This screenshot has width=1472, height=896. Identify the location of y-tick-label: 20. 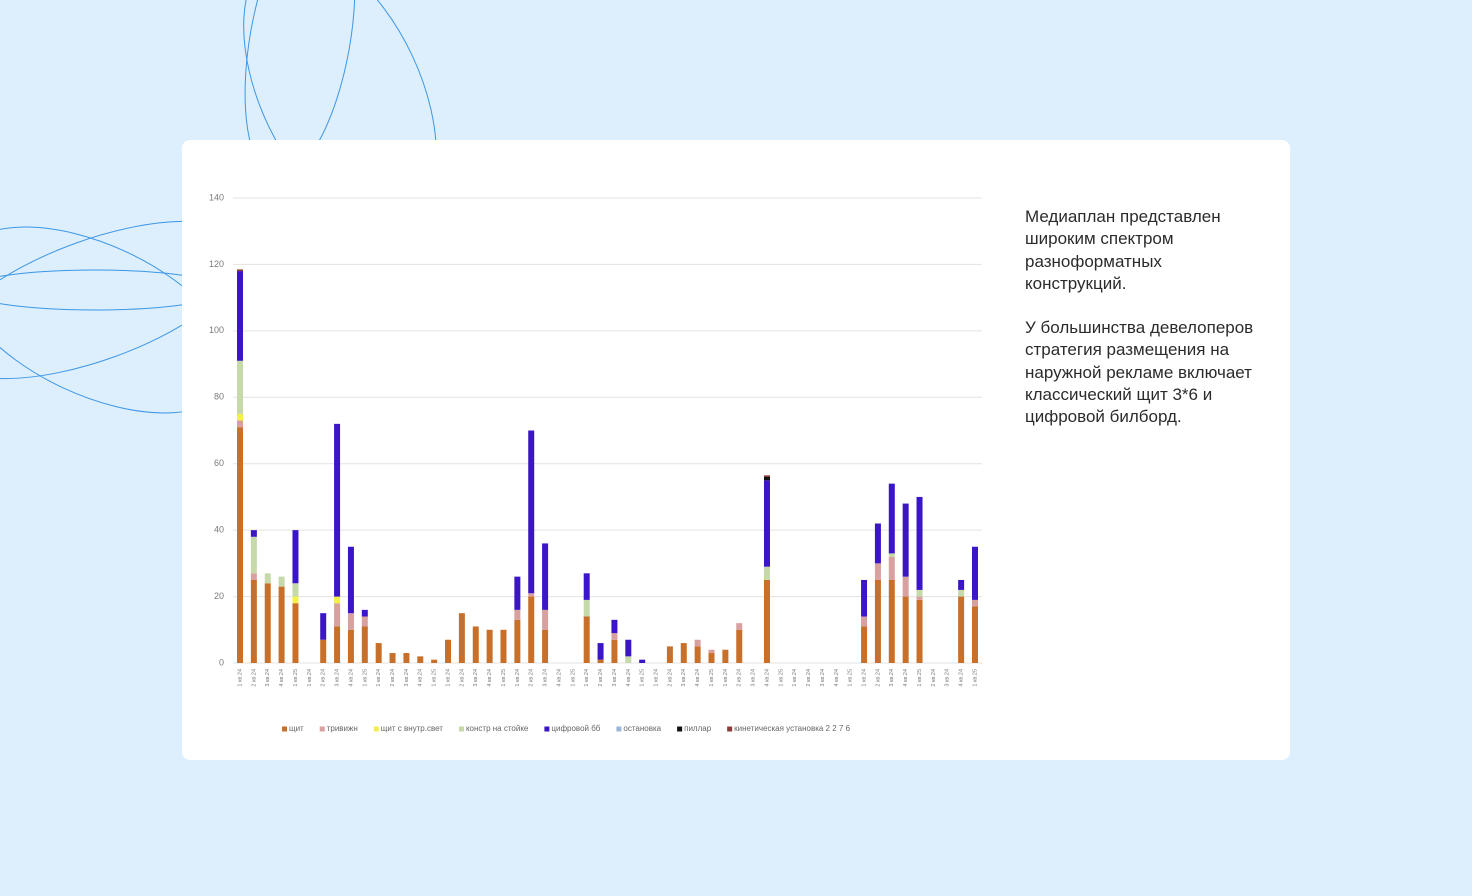
(219, 596).